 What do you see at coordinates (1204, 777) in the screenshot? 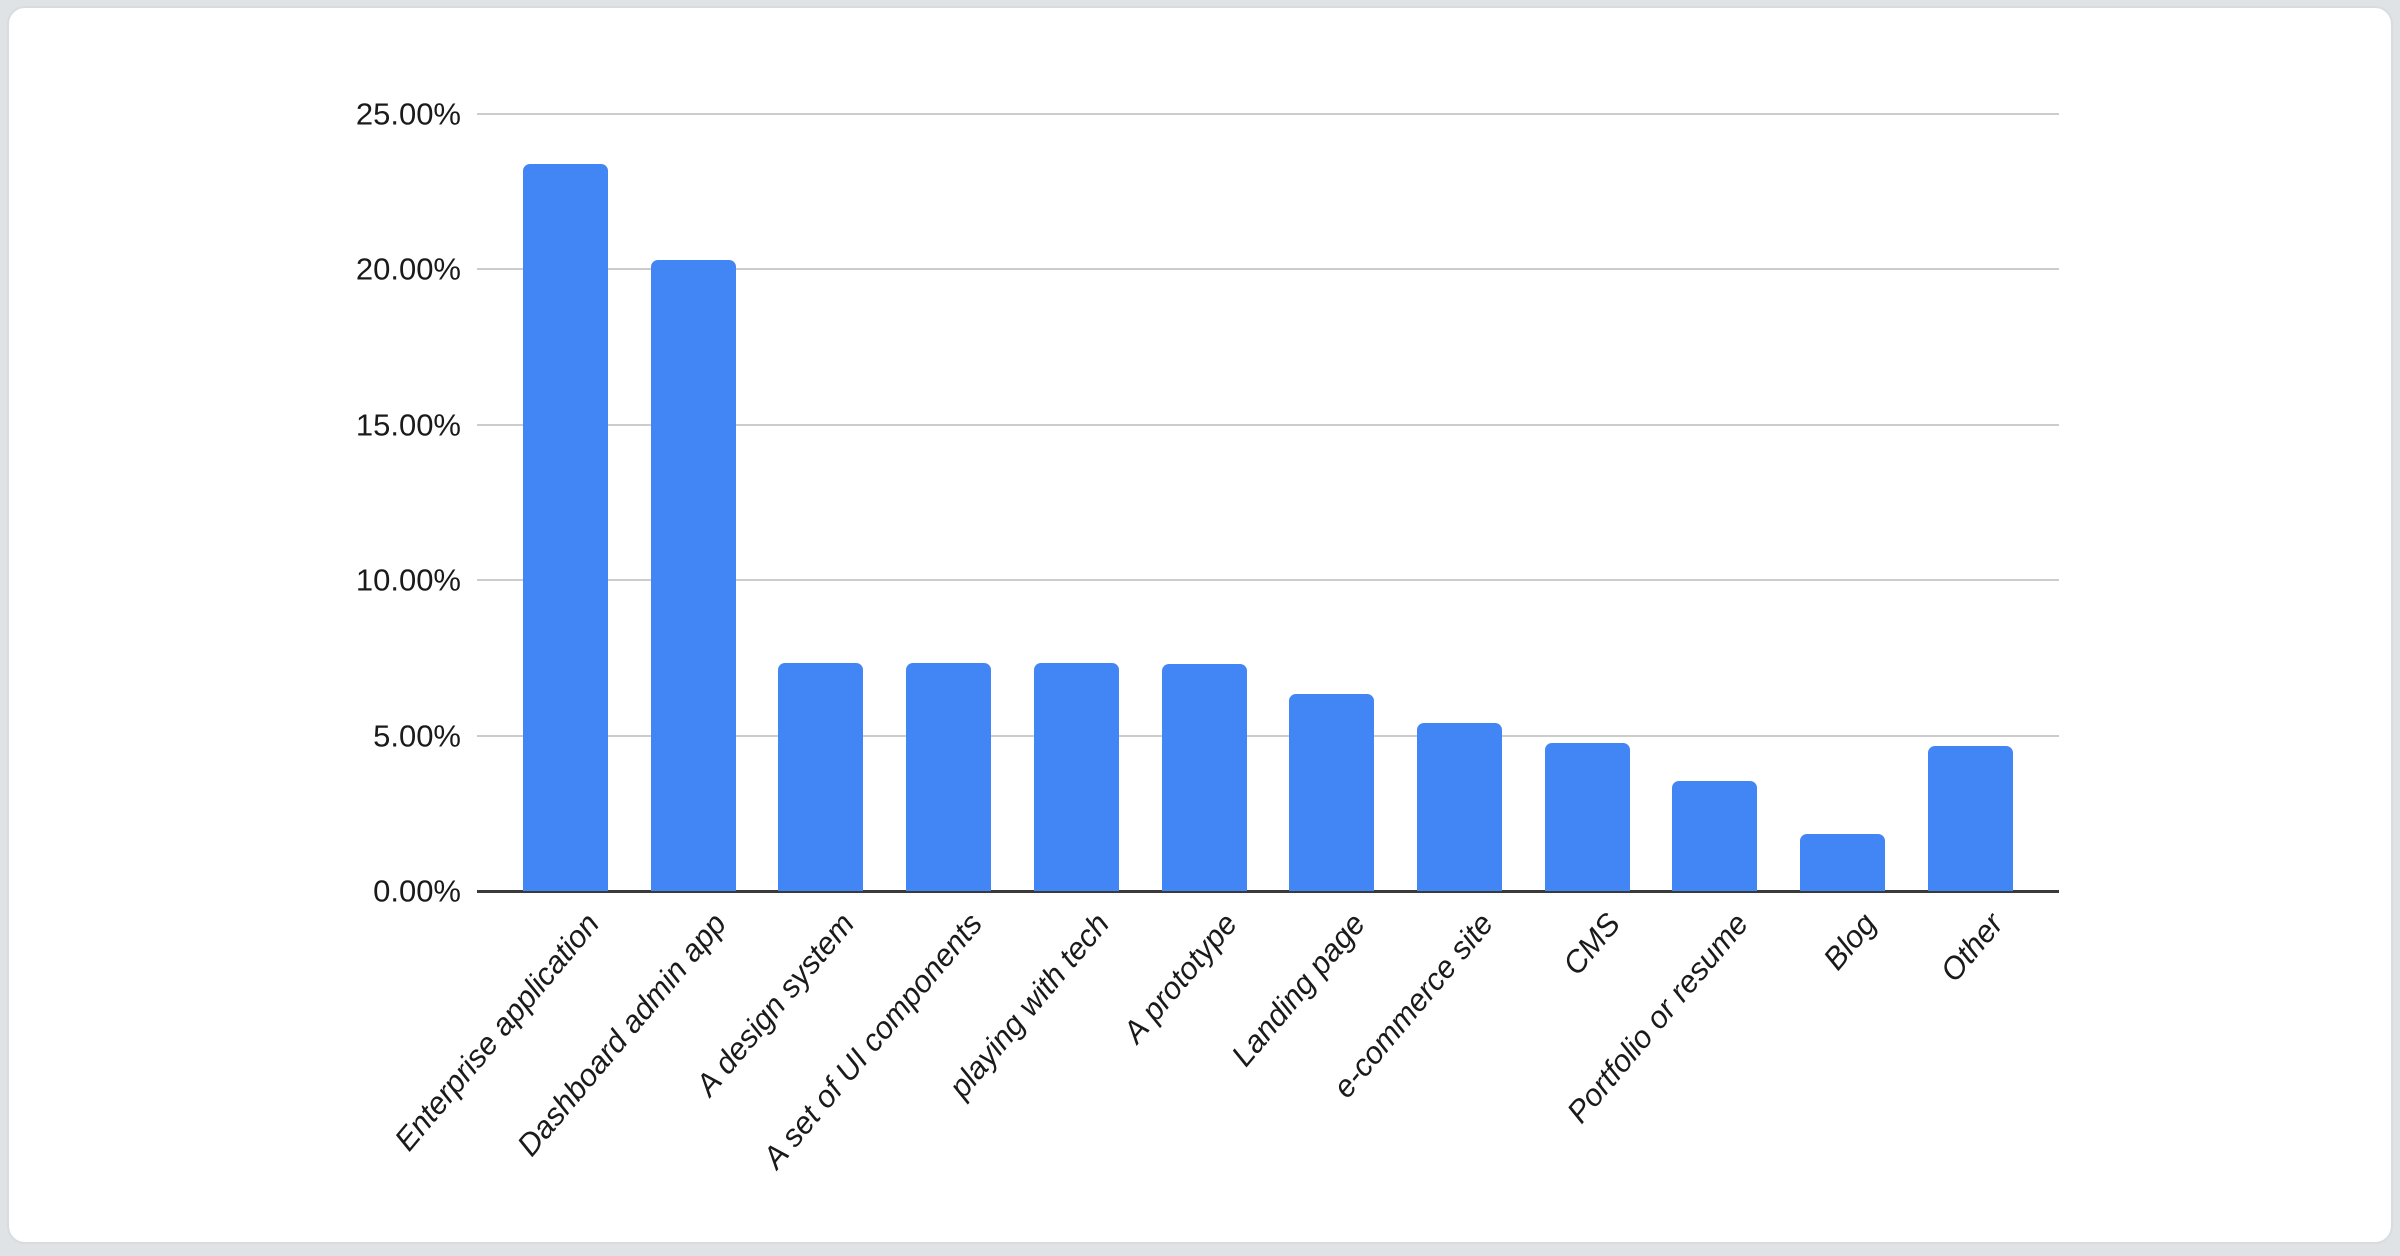
I see `bar-a-prototype` at bounding box center [1204, 777].